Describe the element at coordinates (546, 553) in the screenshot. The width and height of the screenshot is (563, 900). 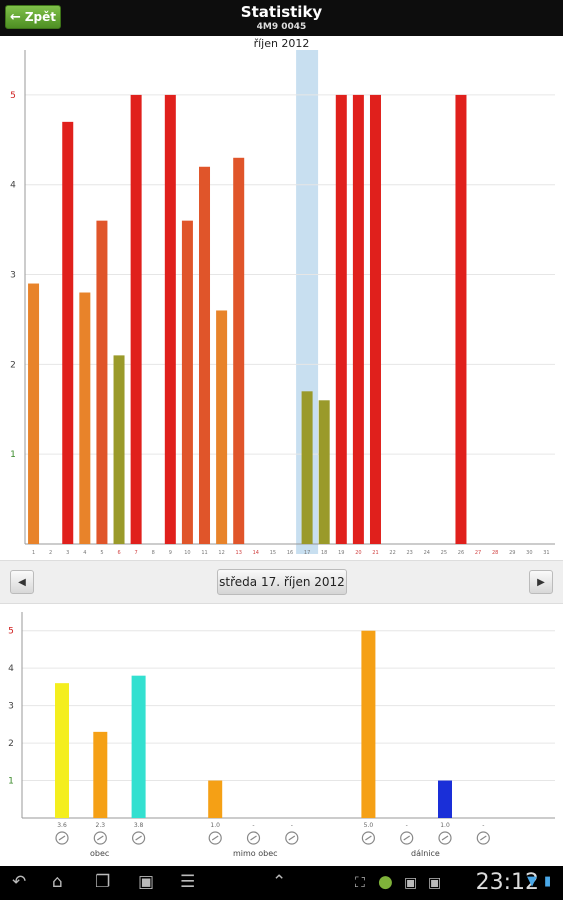
I see `x-tick-label: 31` at that location.